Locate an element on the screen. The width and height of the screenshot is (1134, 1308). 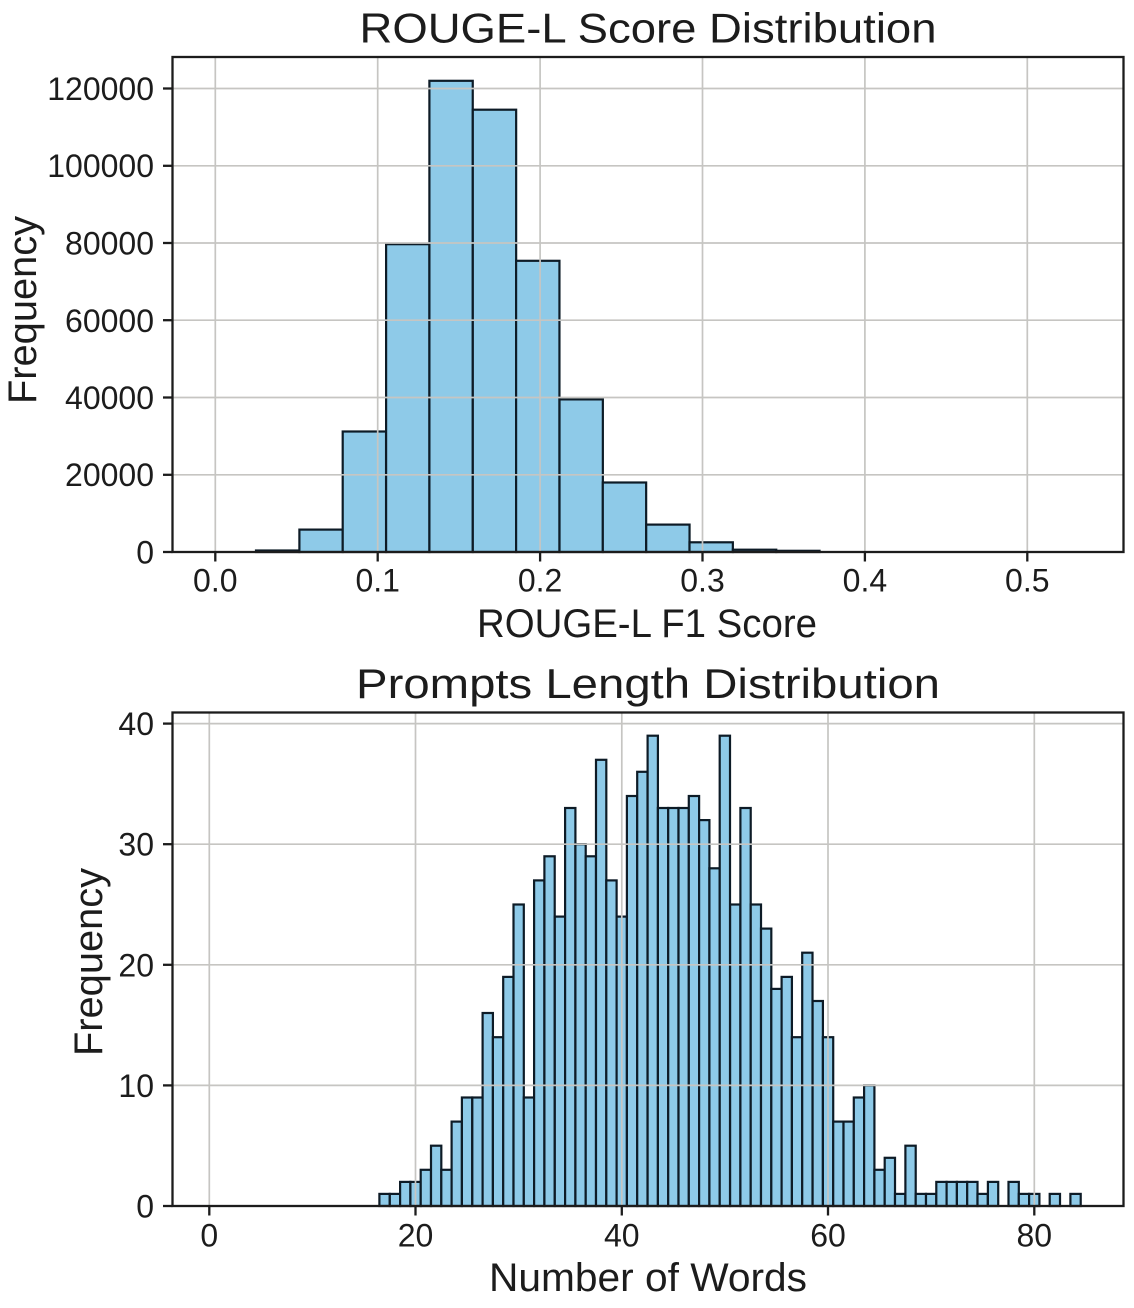
svg-text: 0.2 is located at coordinates (540, 581).